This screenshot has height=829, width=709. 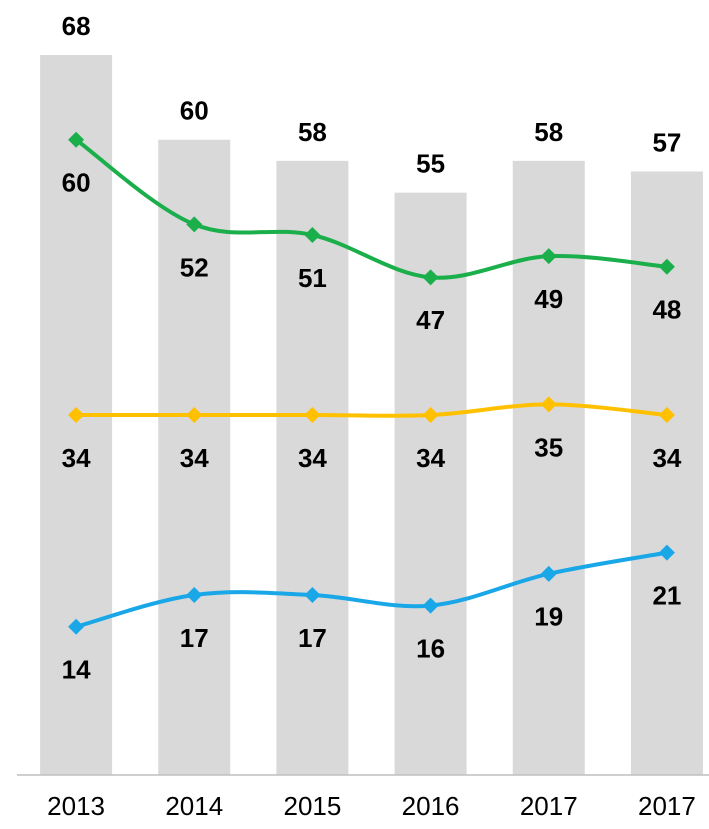 What do you see at coordinates (548, 617) in the screenshot?
I see `line-label: 19` at bounding box center [548, 617].